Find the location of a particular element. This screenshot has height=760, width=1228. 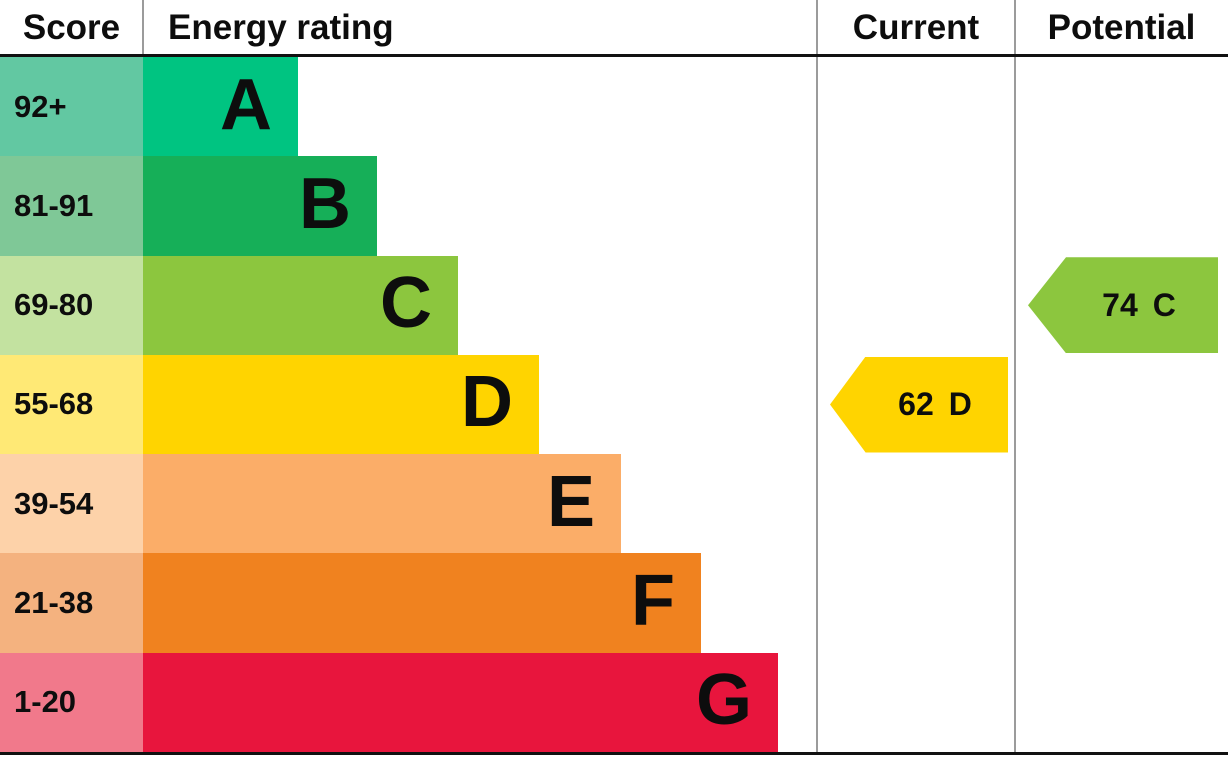

rating-row: 1-20 G is located at coordinates (409, 702).